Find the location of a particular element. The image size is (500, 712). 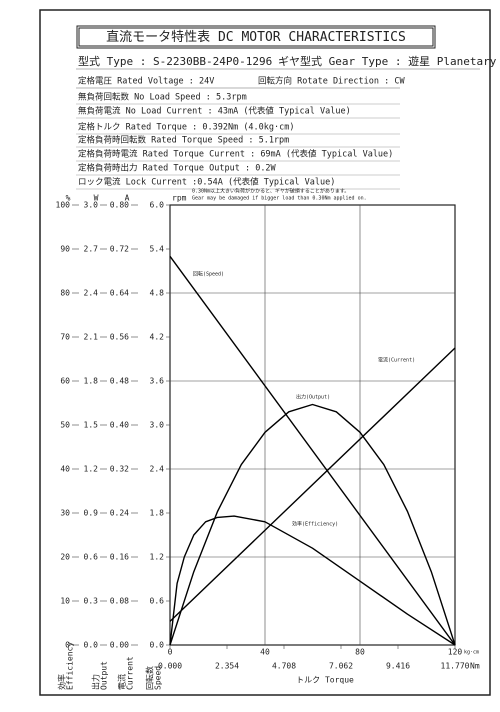

axis-name: 回転数 is located at coordinates (150, 678).